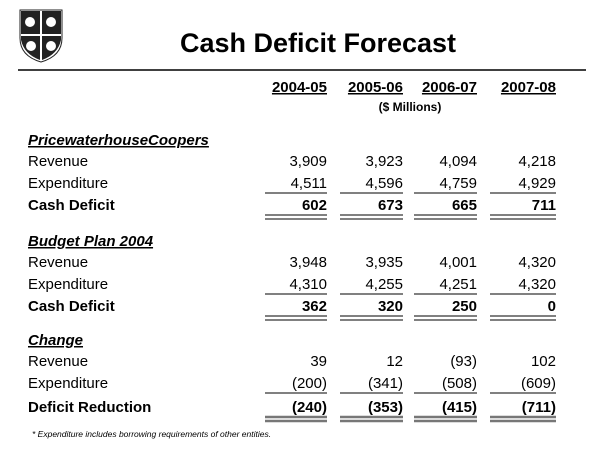 This screenshot has height=450, width=600. What do you see at coordinates (458, 284) in the screenshot?
I see `cell-value: 4,251` at bounding box center [458, 284].